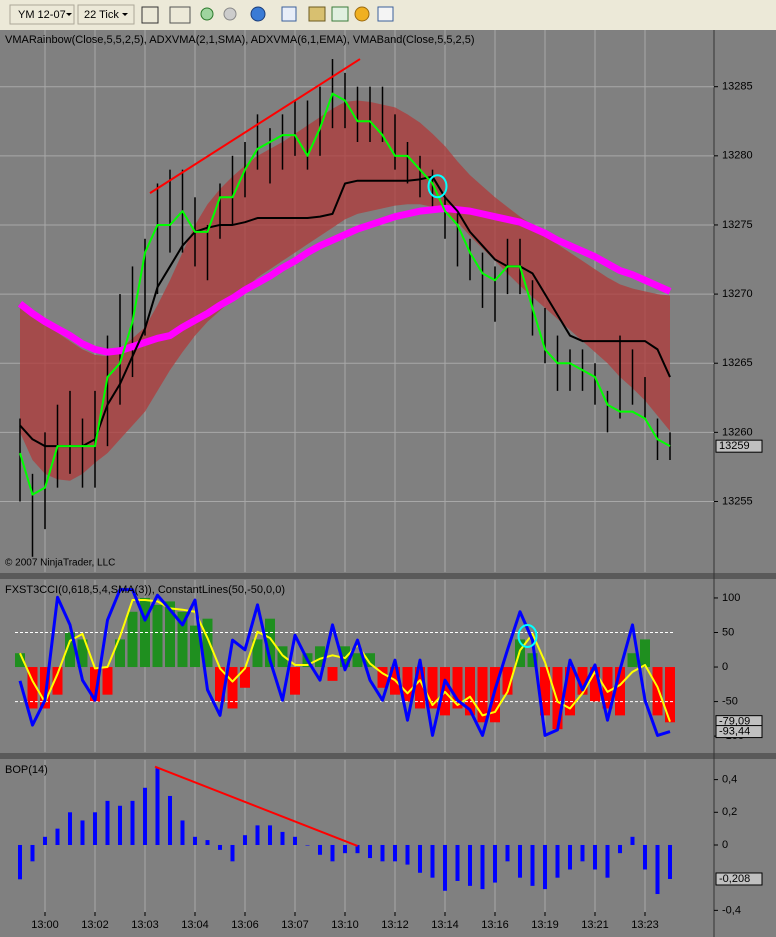 This screenshot has width=776, height=937. I want to click on interval: 22 Tick, so click(101, 15).